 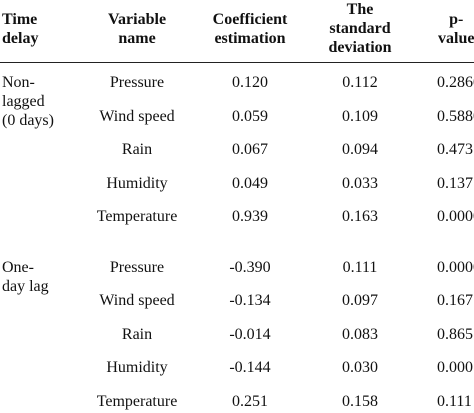 What do you see at coordinates (360, 401) in the screenshot?
I see `table-cell-sd: 0.158` at bounding box center [360, 401].